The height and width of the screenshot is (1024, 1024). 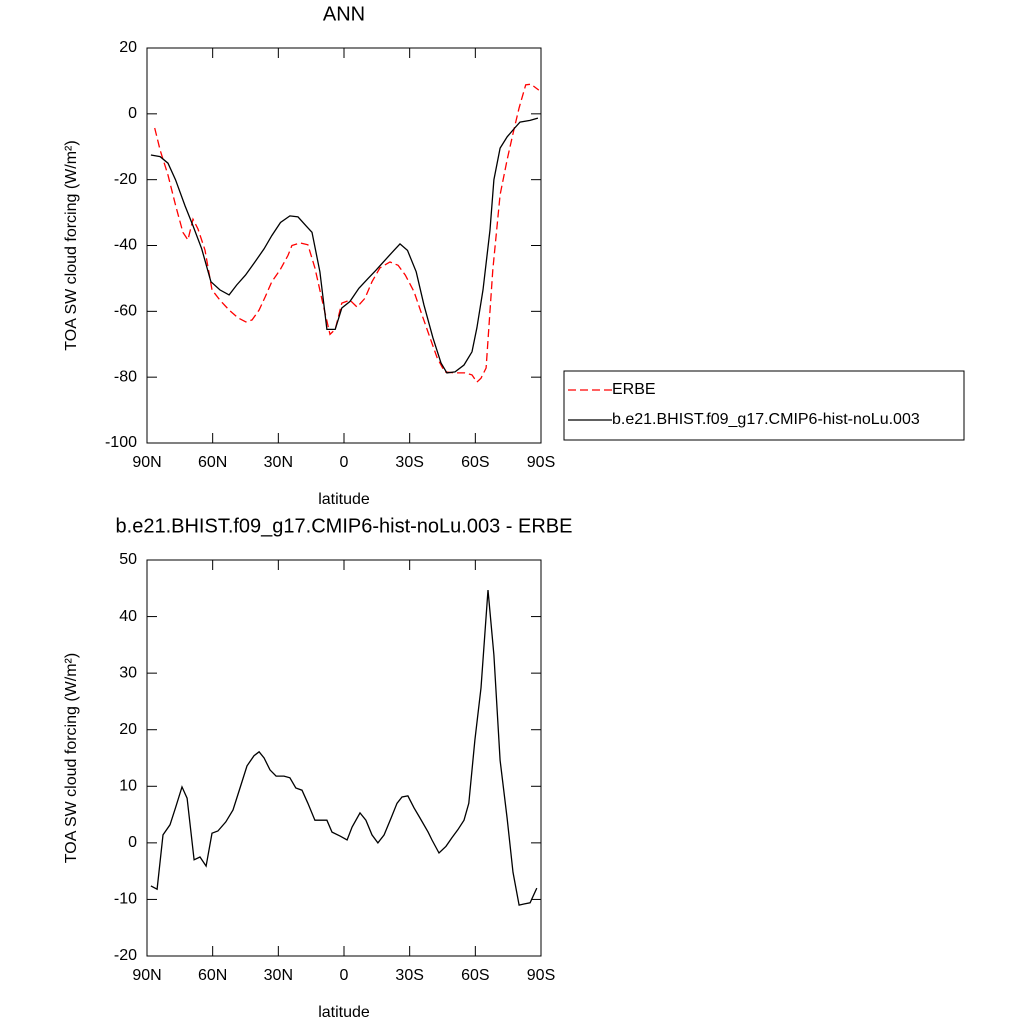 I want to click on y-tick-label: -60, so click(x=125, y=311).